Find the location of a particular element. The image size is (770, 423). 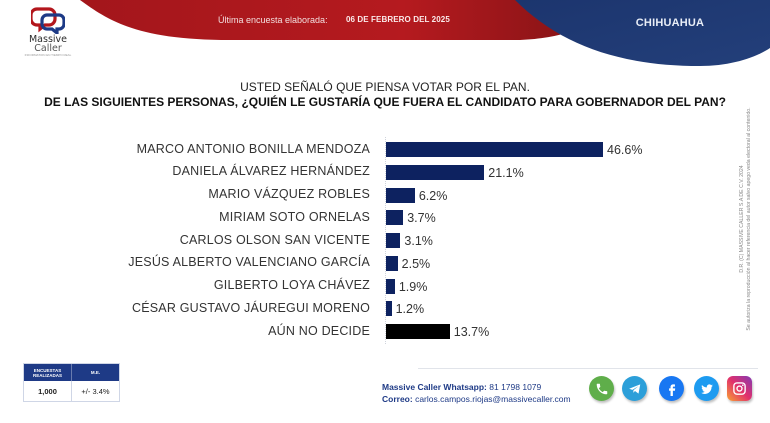

margin-error-value: +/- 3.4% is located at coordinates (95, 391).